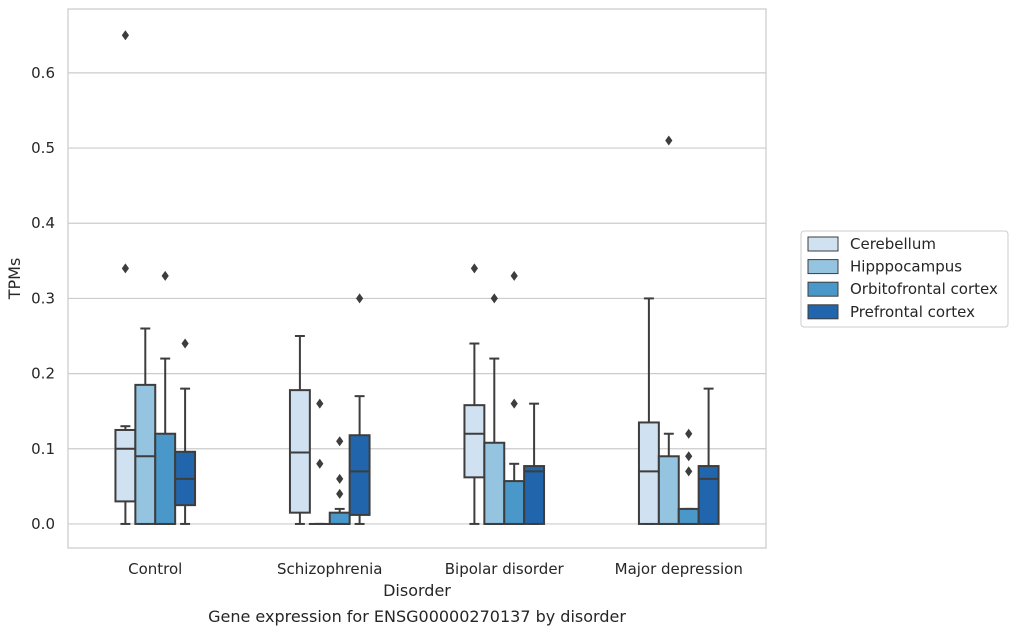 This screenshot has height=634, width=1018. I want to click on y-tick-label: 0.4, so click(43, 223).